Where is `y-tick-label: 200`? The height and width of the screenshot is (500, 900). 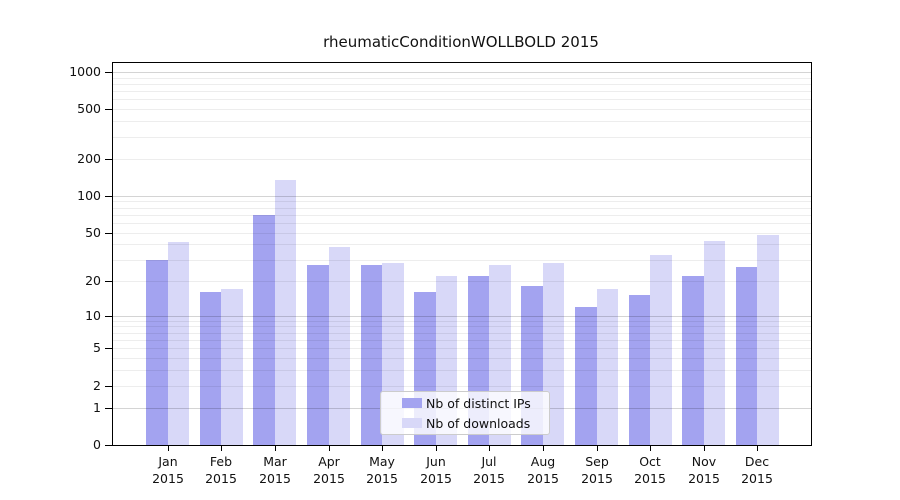 y-tick-label: 200 is located at coordinates (89, 158).